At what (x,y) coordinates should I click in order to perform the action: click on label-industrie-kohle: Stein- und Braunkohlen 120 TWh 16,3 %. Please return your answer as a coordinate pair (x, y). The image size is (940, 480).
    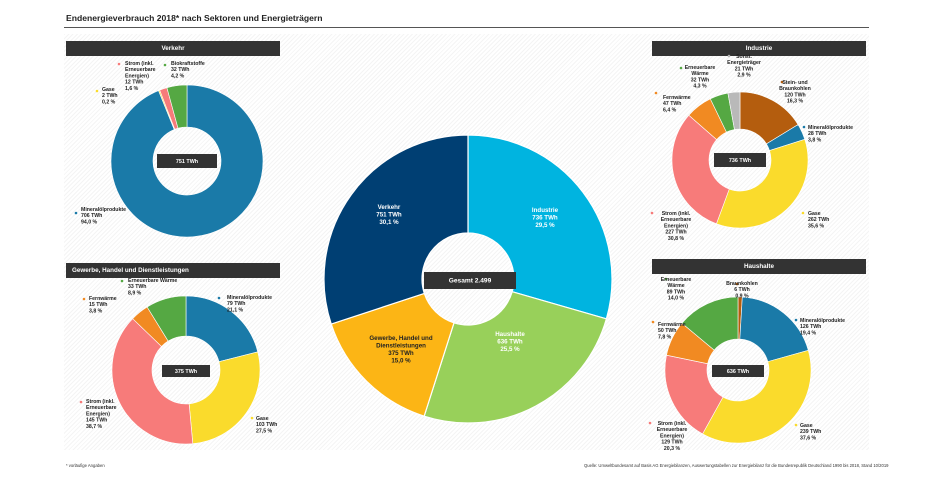
    Looking at the image, I should click on (795, 92).